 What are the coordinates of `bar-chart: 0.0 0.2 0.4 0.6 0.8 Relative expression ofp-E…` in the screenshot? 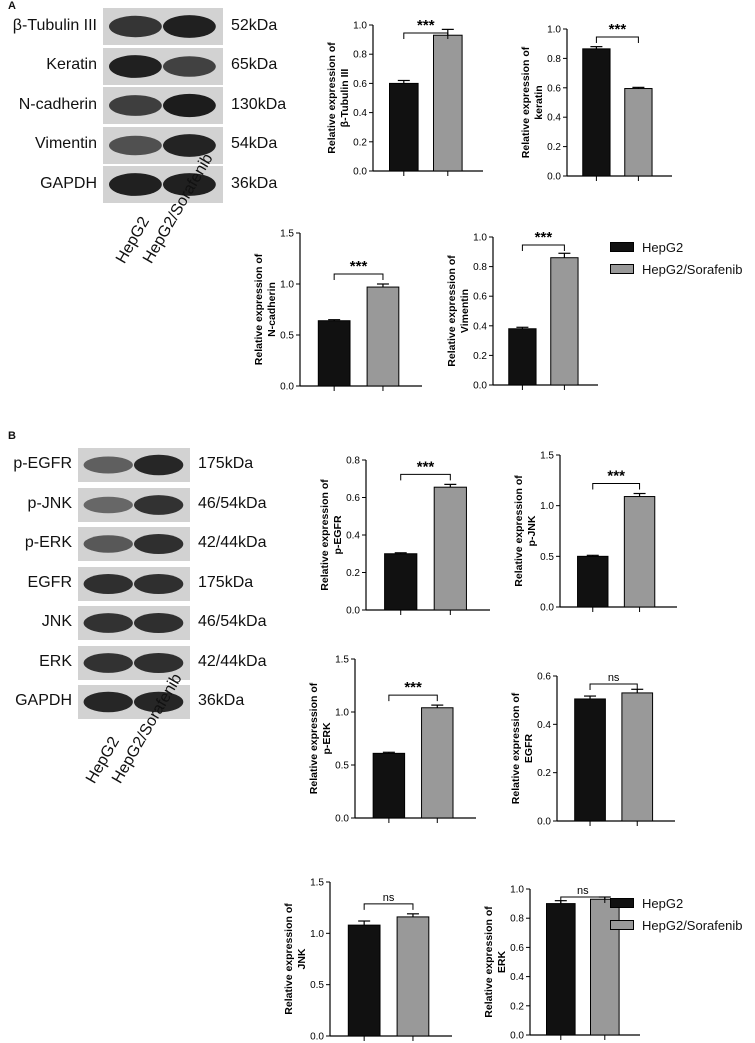 It's located at (404, 536).